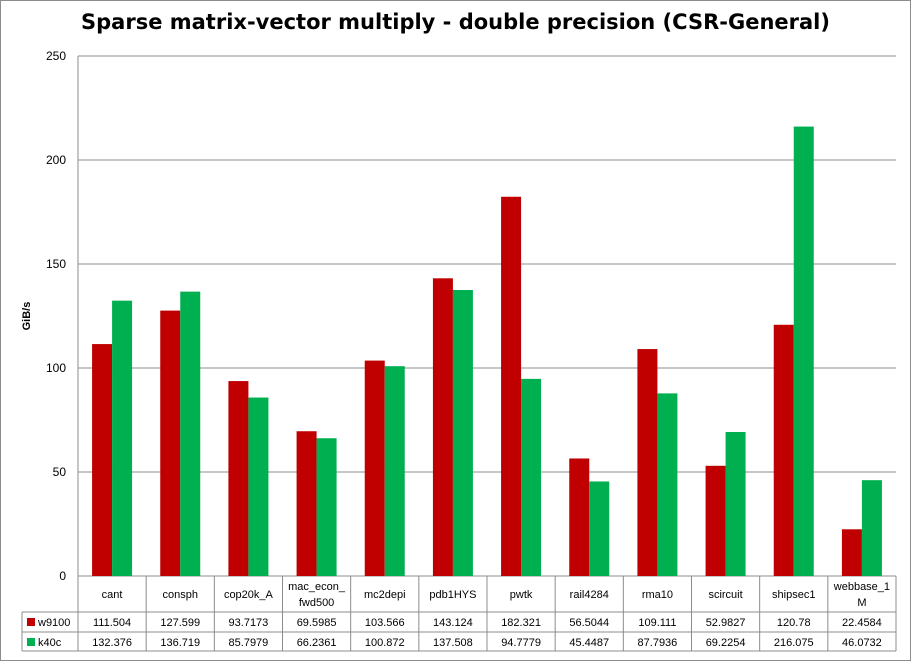 The width and height of the screenshot is (911, 661). Describe the element at coordinates (180, 595) in the screenshot. I see `category-label-1: consph` at that location.